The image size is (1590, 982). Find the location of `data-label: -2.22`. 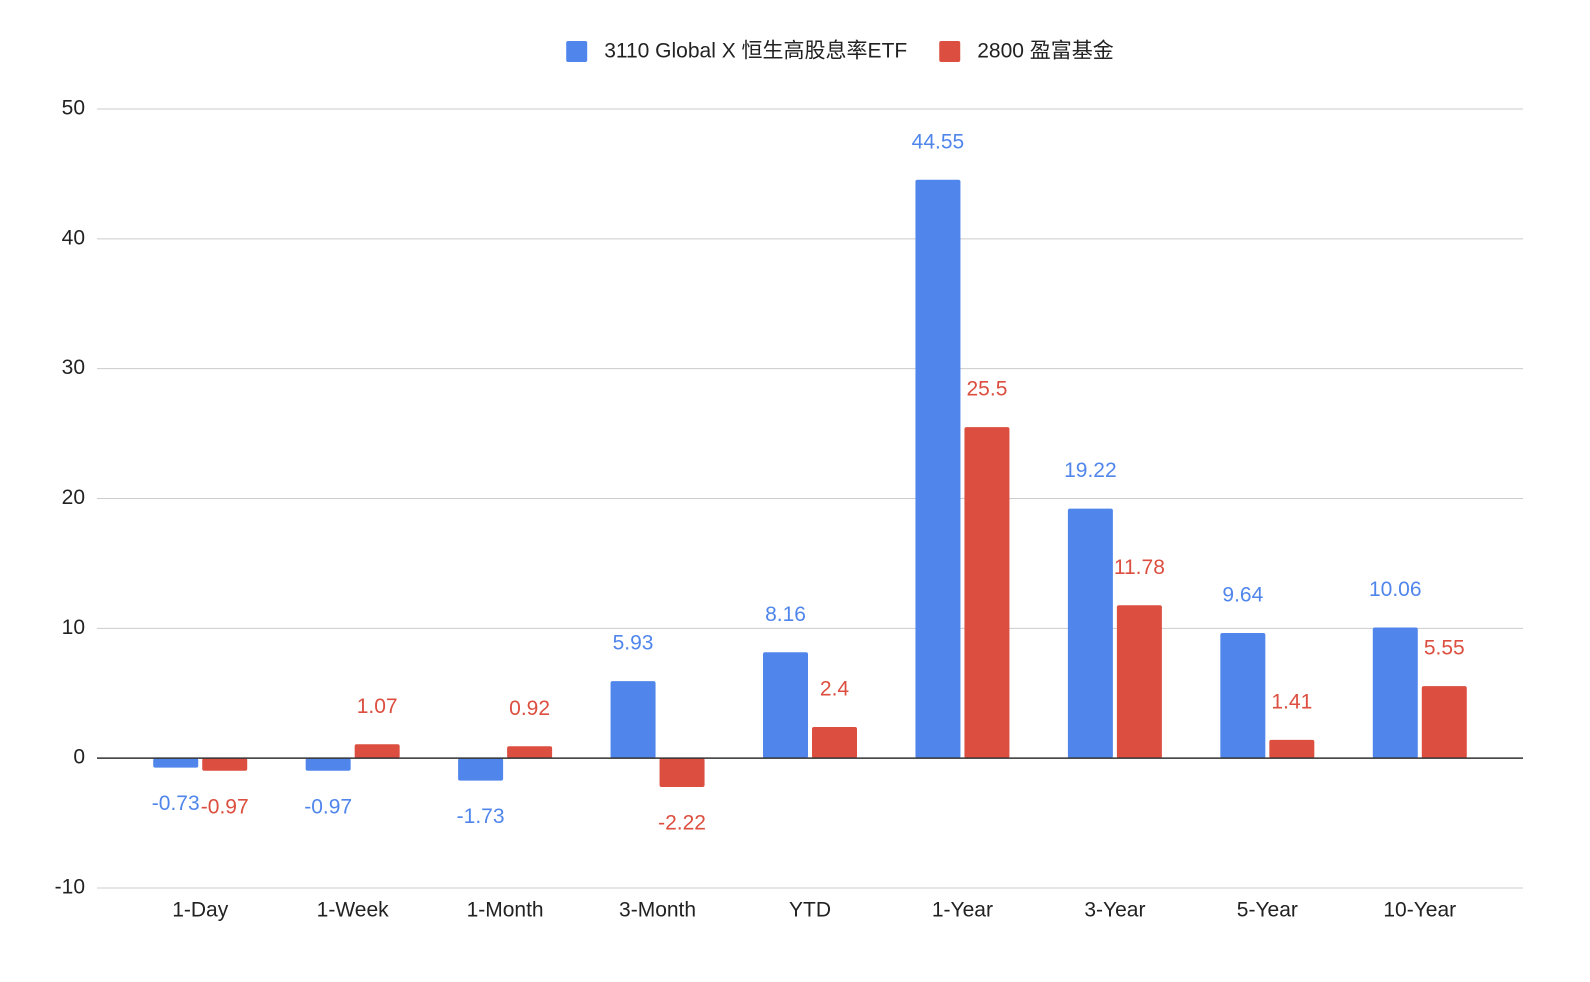

data-label: -2.22 is located at coordinates (682, 823).